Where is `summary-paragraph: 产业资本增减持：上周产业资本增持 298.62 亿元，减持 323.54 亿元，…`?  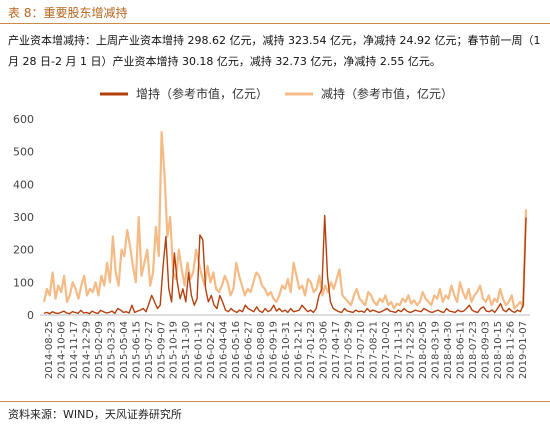 summary-paragraph: 产业资本增减持：上周产业资本增持 298.62 亿元，减持 323.54 亿元，… is located at coordinates (274, 51).